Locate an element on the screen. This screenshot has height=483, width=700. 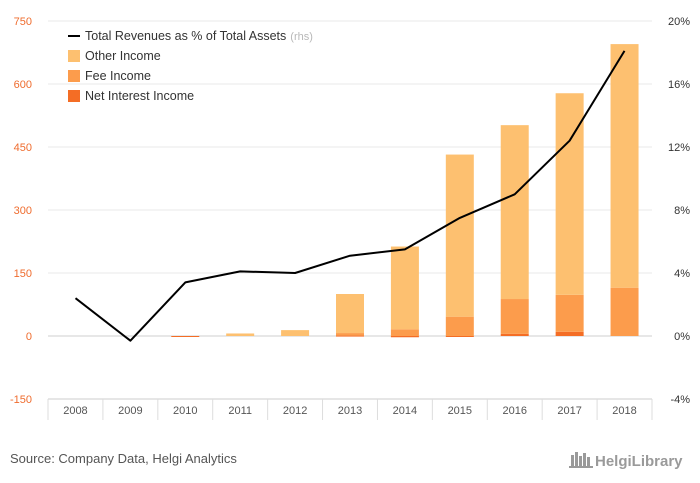
library-icon is located at coordinates (581, 460).